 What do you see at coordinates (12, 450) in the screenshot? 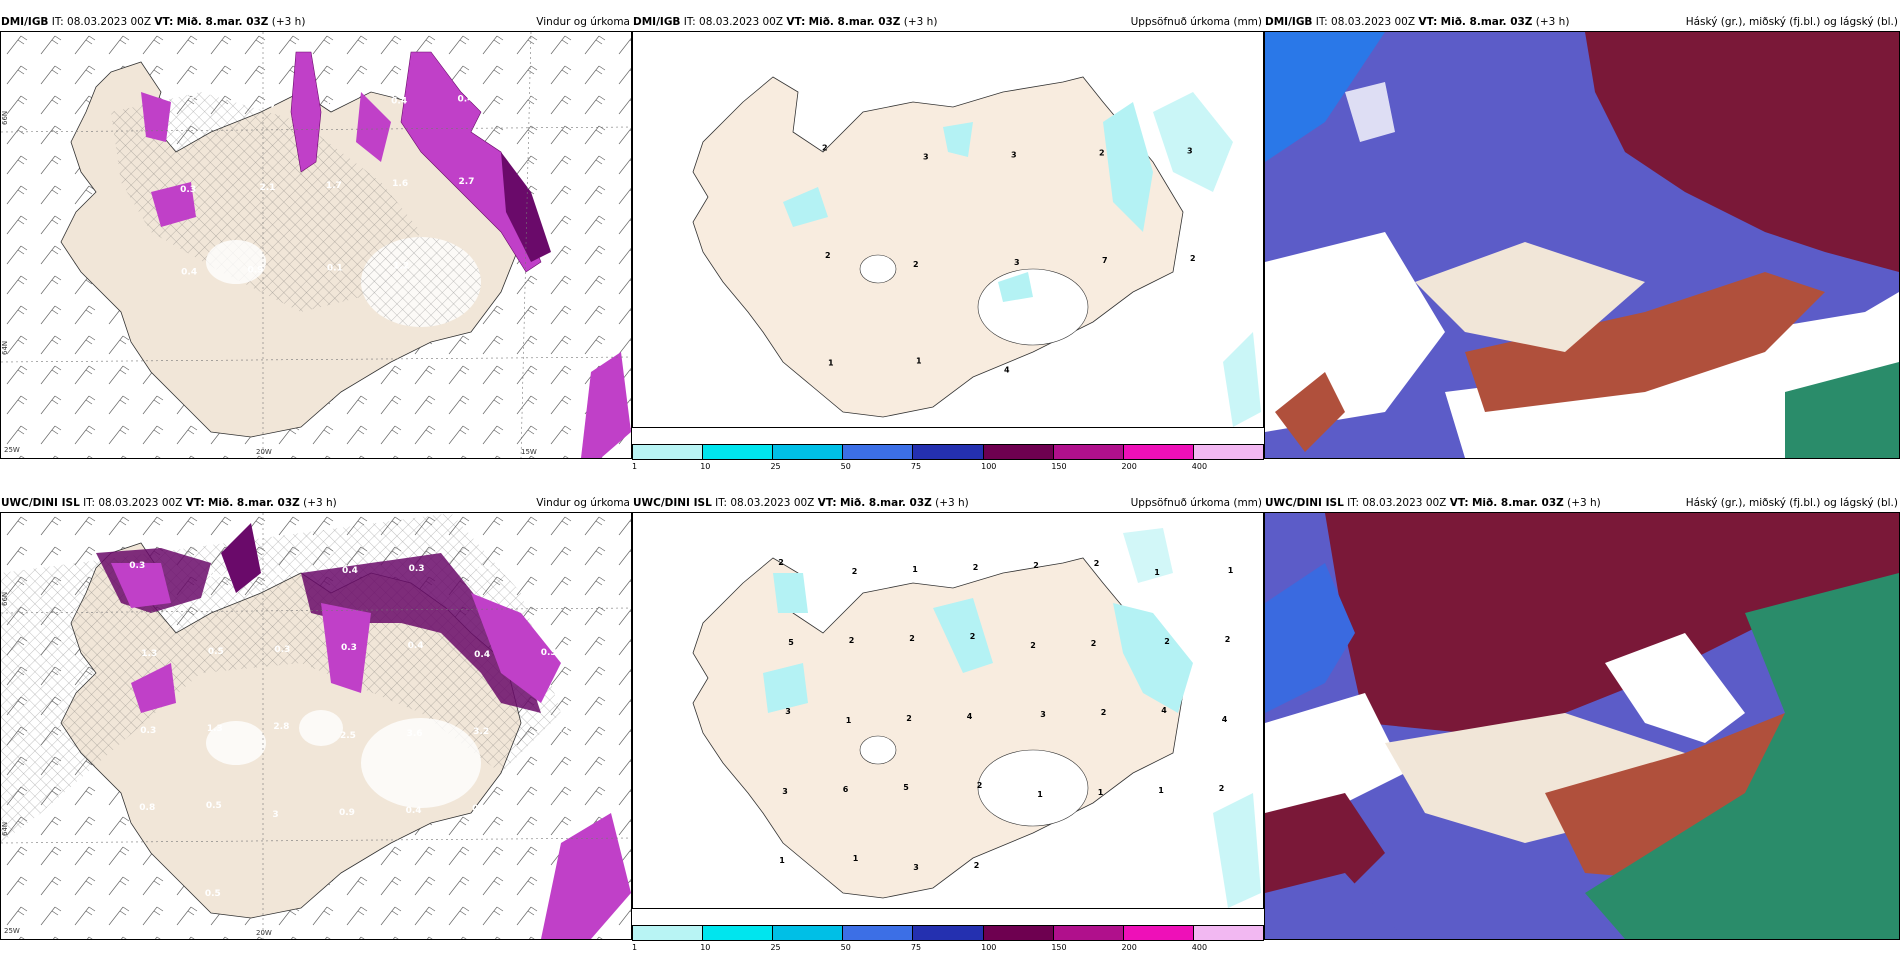
I see `lon-label: 25W` at bounding box center [12, 450].